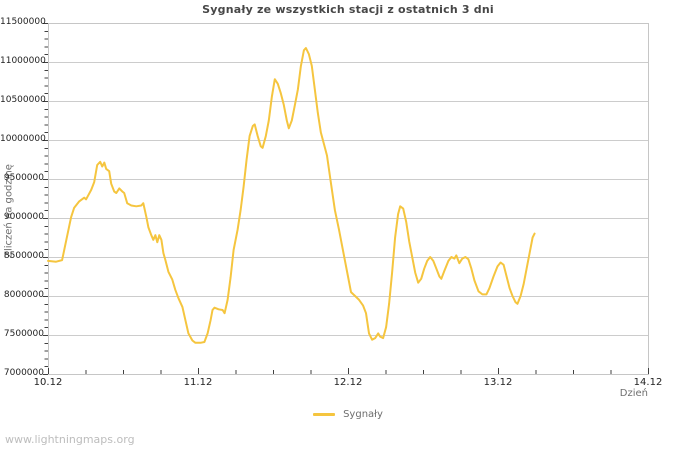 This screenshot has height=450, width=700. Describe the element at coordinates (324, 414) in the screenshot. I see `legend-line-swatch` at that location.